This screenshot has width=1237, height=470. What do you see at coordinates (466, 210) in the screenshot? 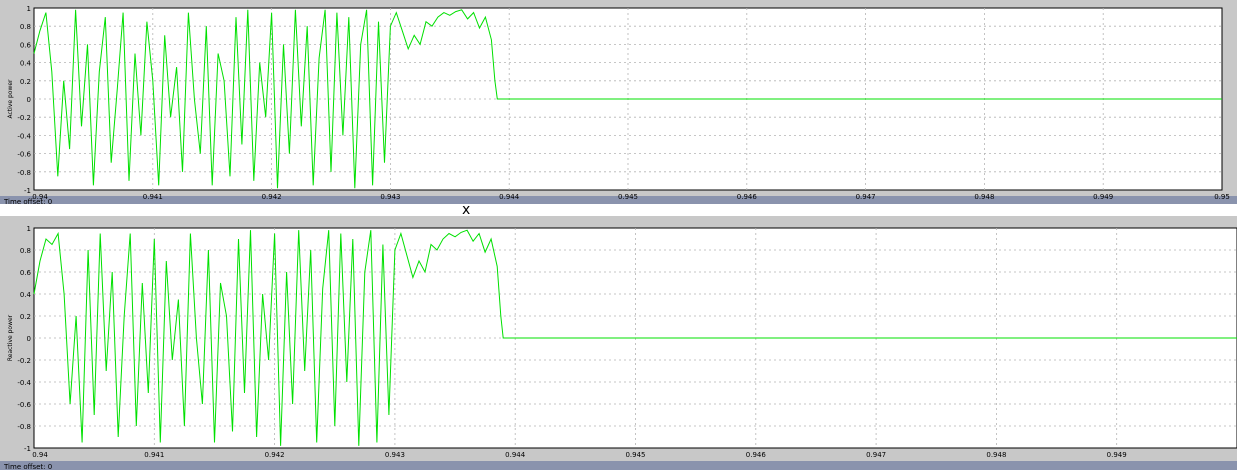
I see `center-mark: x` at bounding box center [466, 210].